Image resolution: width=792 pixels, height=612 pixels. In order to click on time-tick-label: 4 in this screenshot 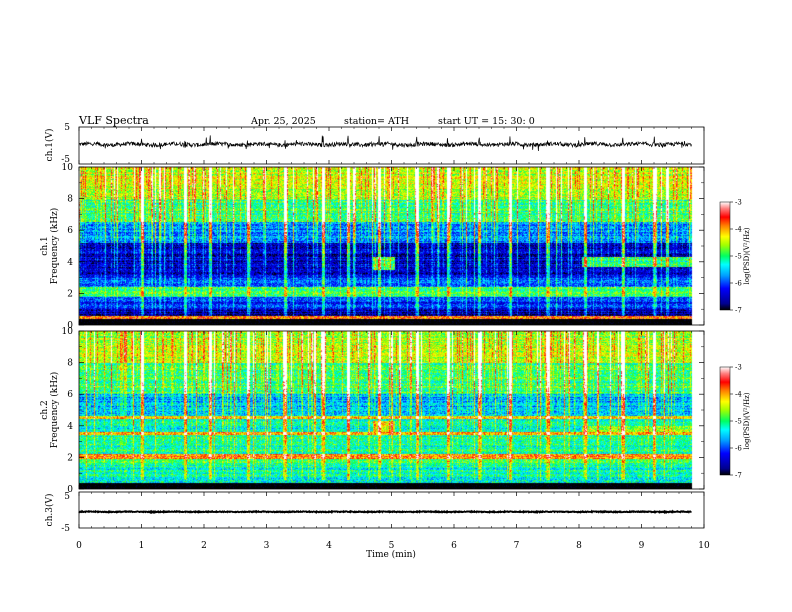, I will do `click(329, 546)`.